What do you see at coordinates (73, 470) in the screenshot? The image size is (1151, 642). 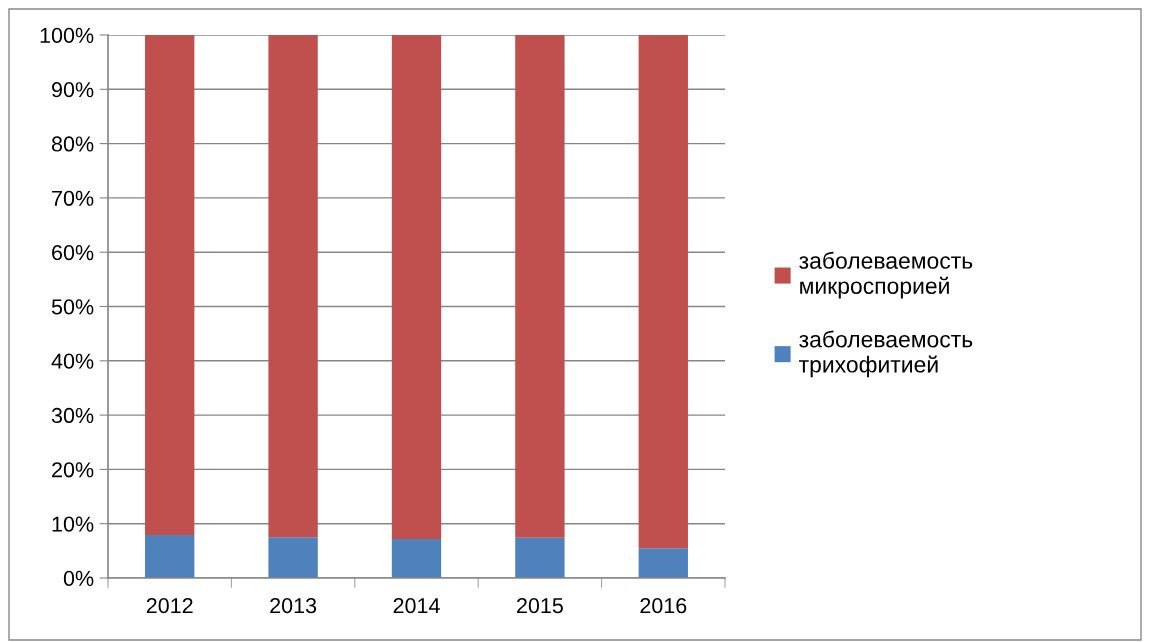 I see `y-tick-label: 20%` at bounding box center [73, 470].